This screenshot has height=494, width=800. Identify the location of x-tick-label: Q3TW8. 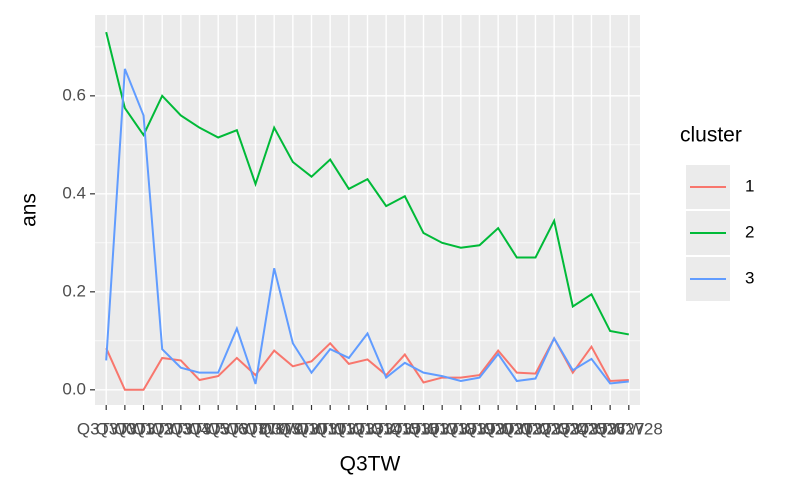
(255, 428).